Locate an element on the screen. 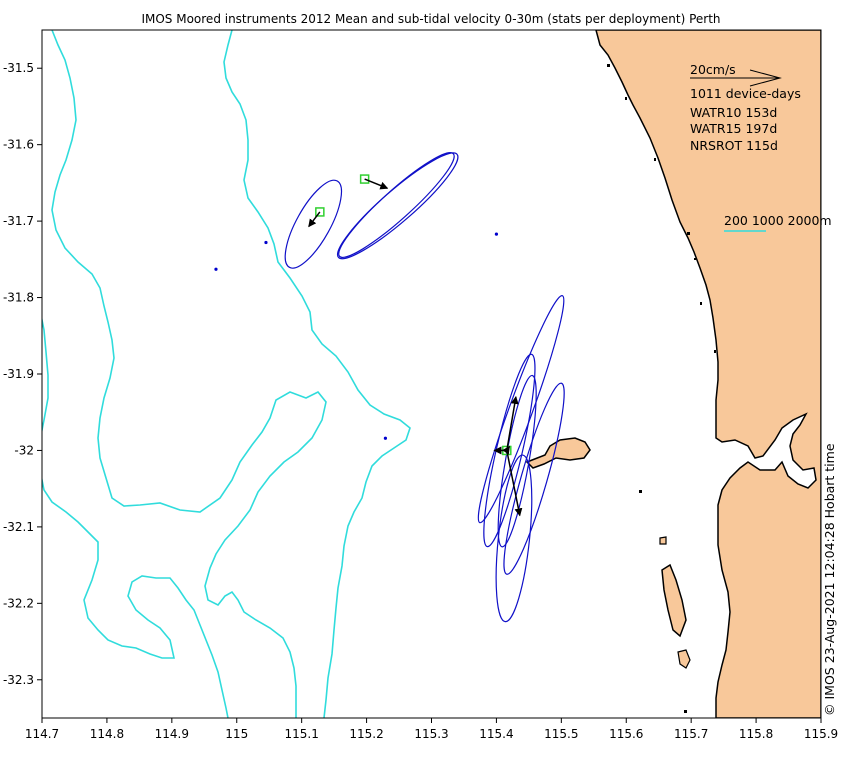 This screenshot has width=846, height=760. x-tick-label: 114.7 is located at coordinates (42, 734).